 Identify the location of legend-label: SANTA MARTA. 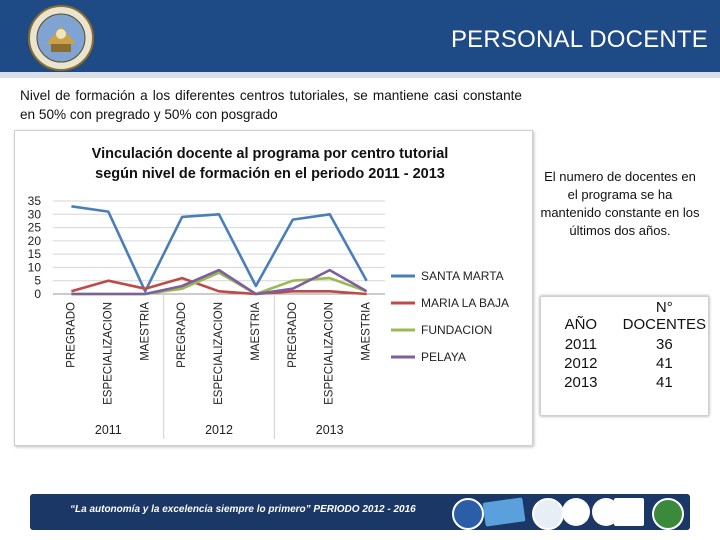
(462, 276).